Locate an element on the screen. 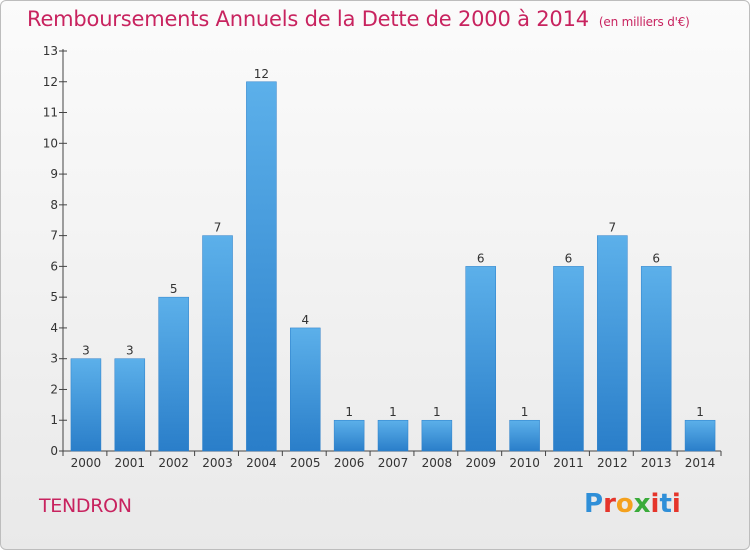 Image resolution: width=750 pixels, height=550 pixels. x-tick: 2003 is located at coordinates (213, 460).